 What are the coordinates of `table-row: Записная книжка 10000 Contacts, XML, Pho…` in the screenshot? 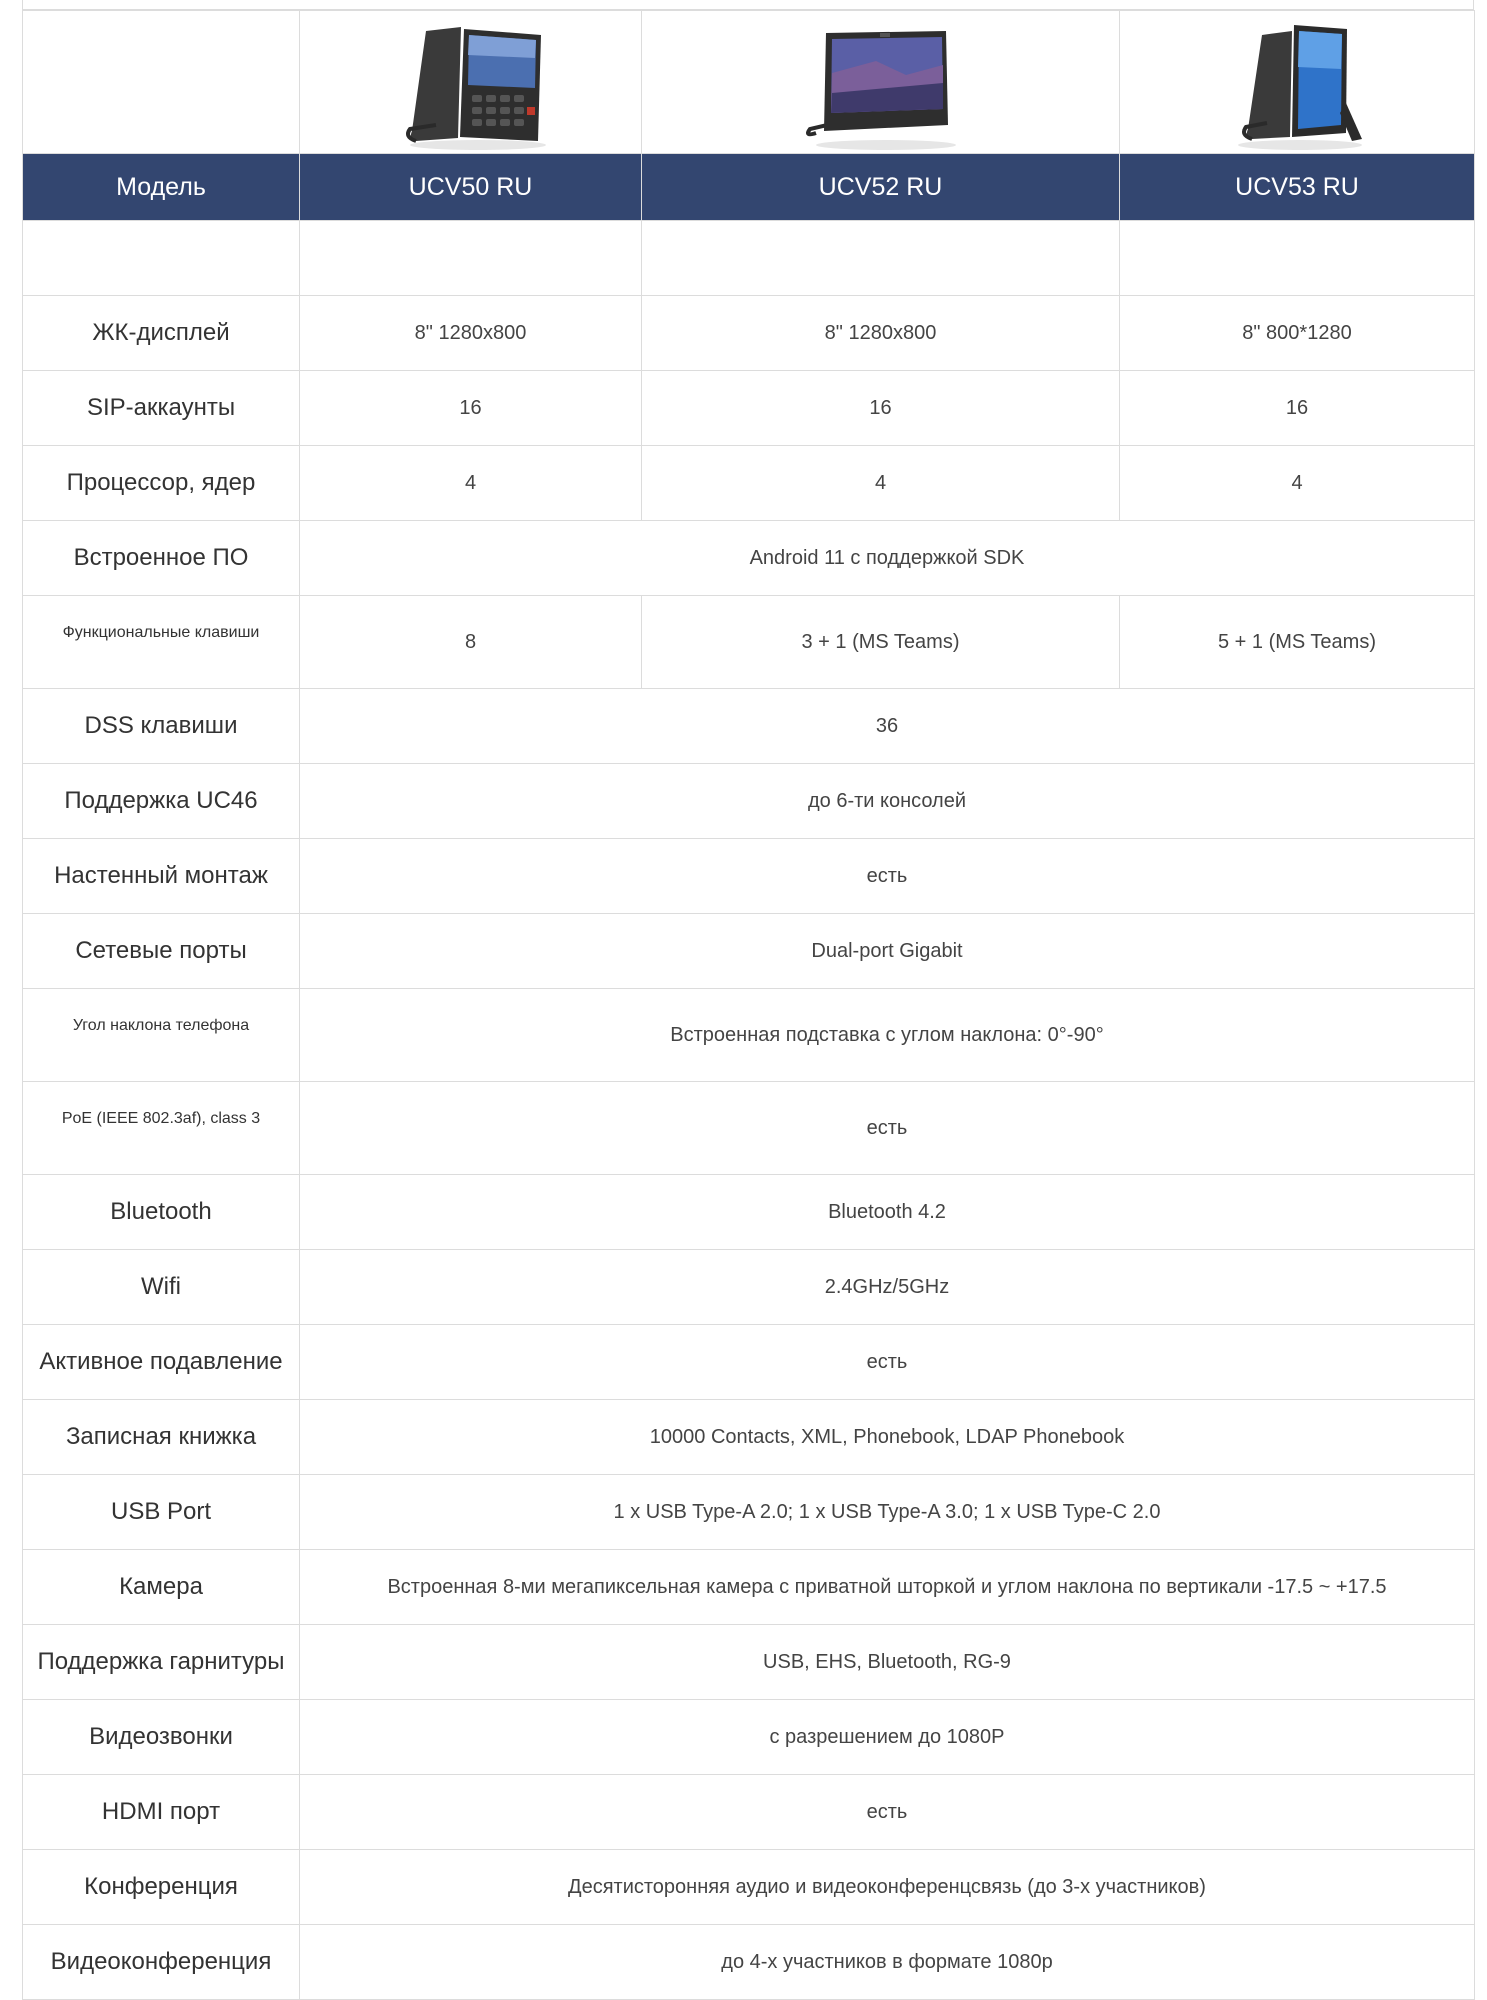 It's located at (748, 1437).